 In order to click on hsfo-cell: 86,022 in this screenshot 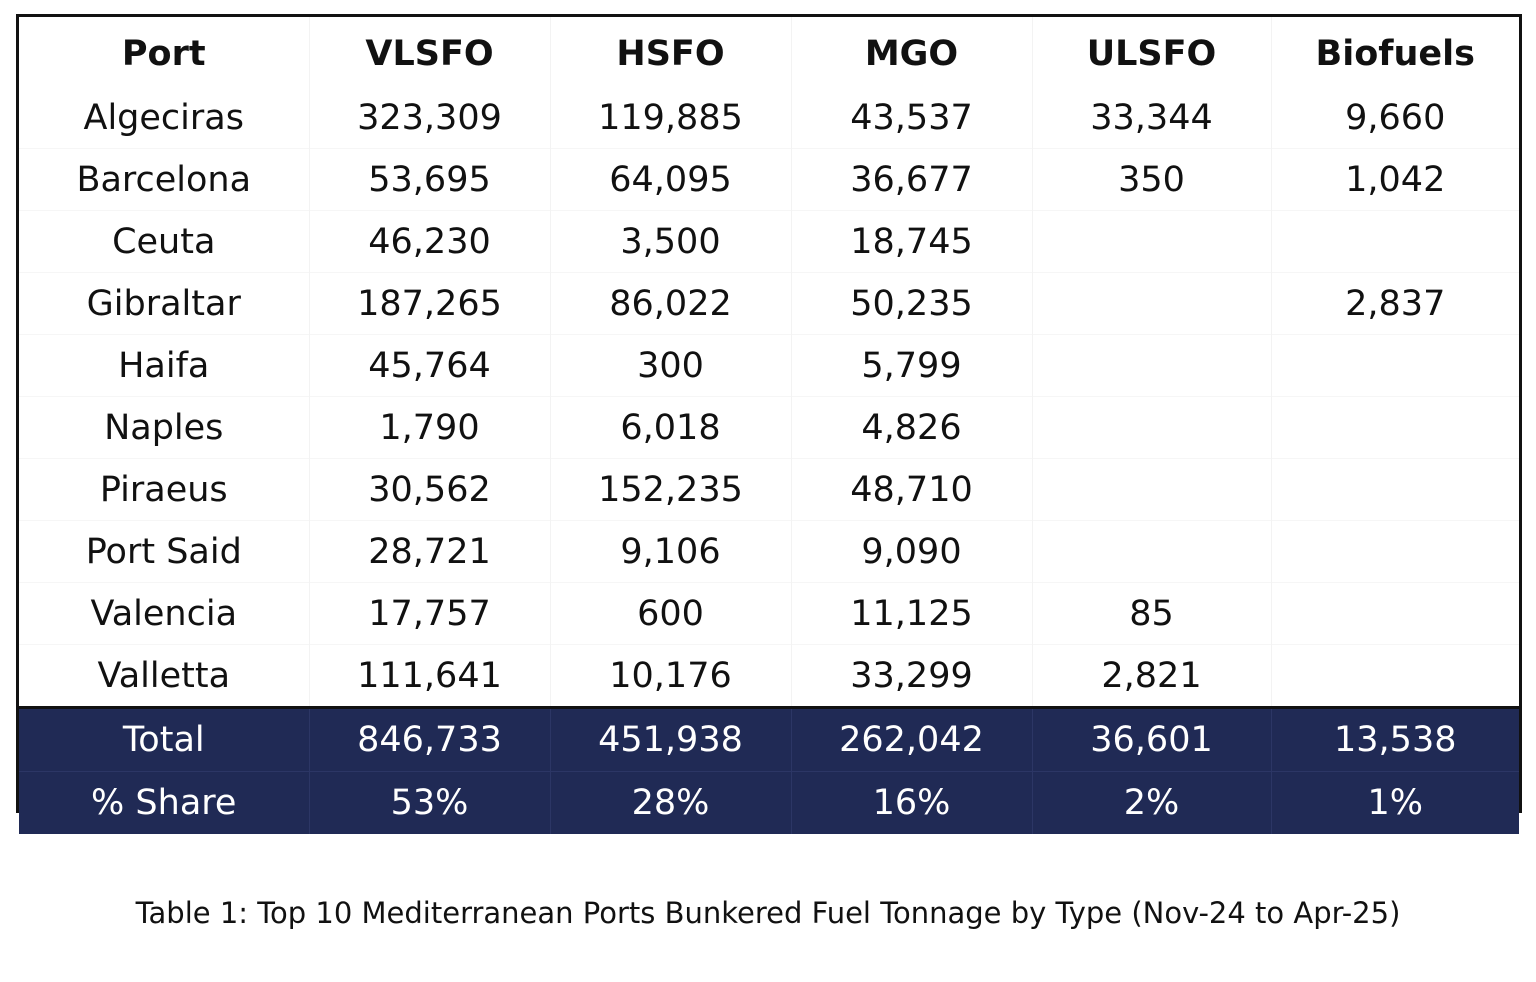, I will do `click(670, 303)`.